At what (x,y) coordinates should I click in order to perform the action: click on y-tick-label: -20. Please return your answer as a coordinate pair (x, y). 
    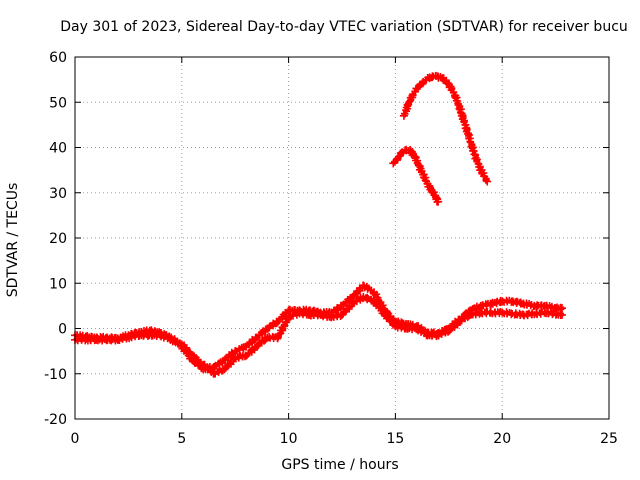
    Looking at the image, I should click on (55, 420).